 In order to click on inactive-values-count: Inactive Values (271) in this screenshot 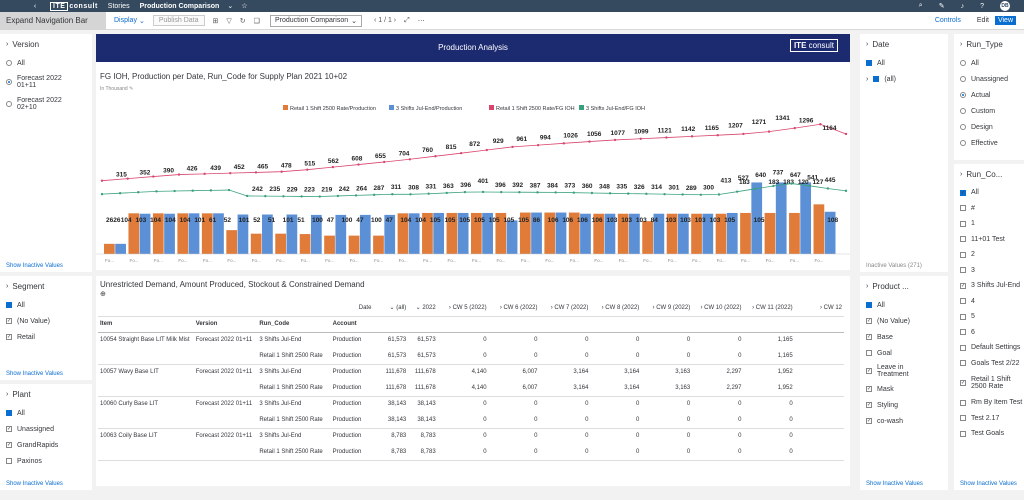, I will do `click(894, 266)`.